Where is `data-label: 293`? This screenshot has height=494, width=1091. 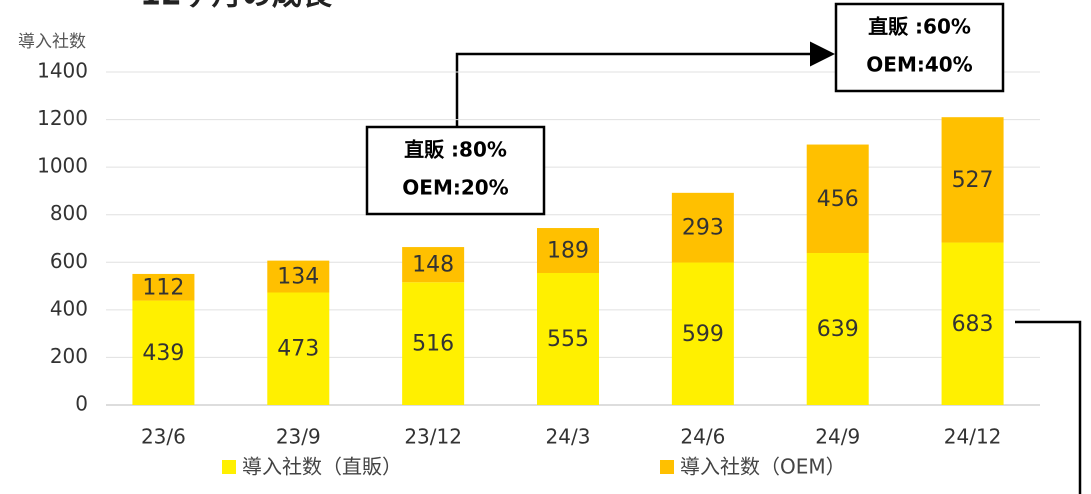 data-label: 293 is located at coordinates (703, 228).